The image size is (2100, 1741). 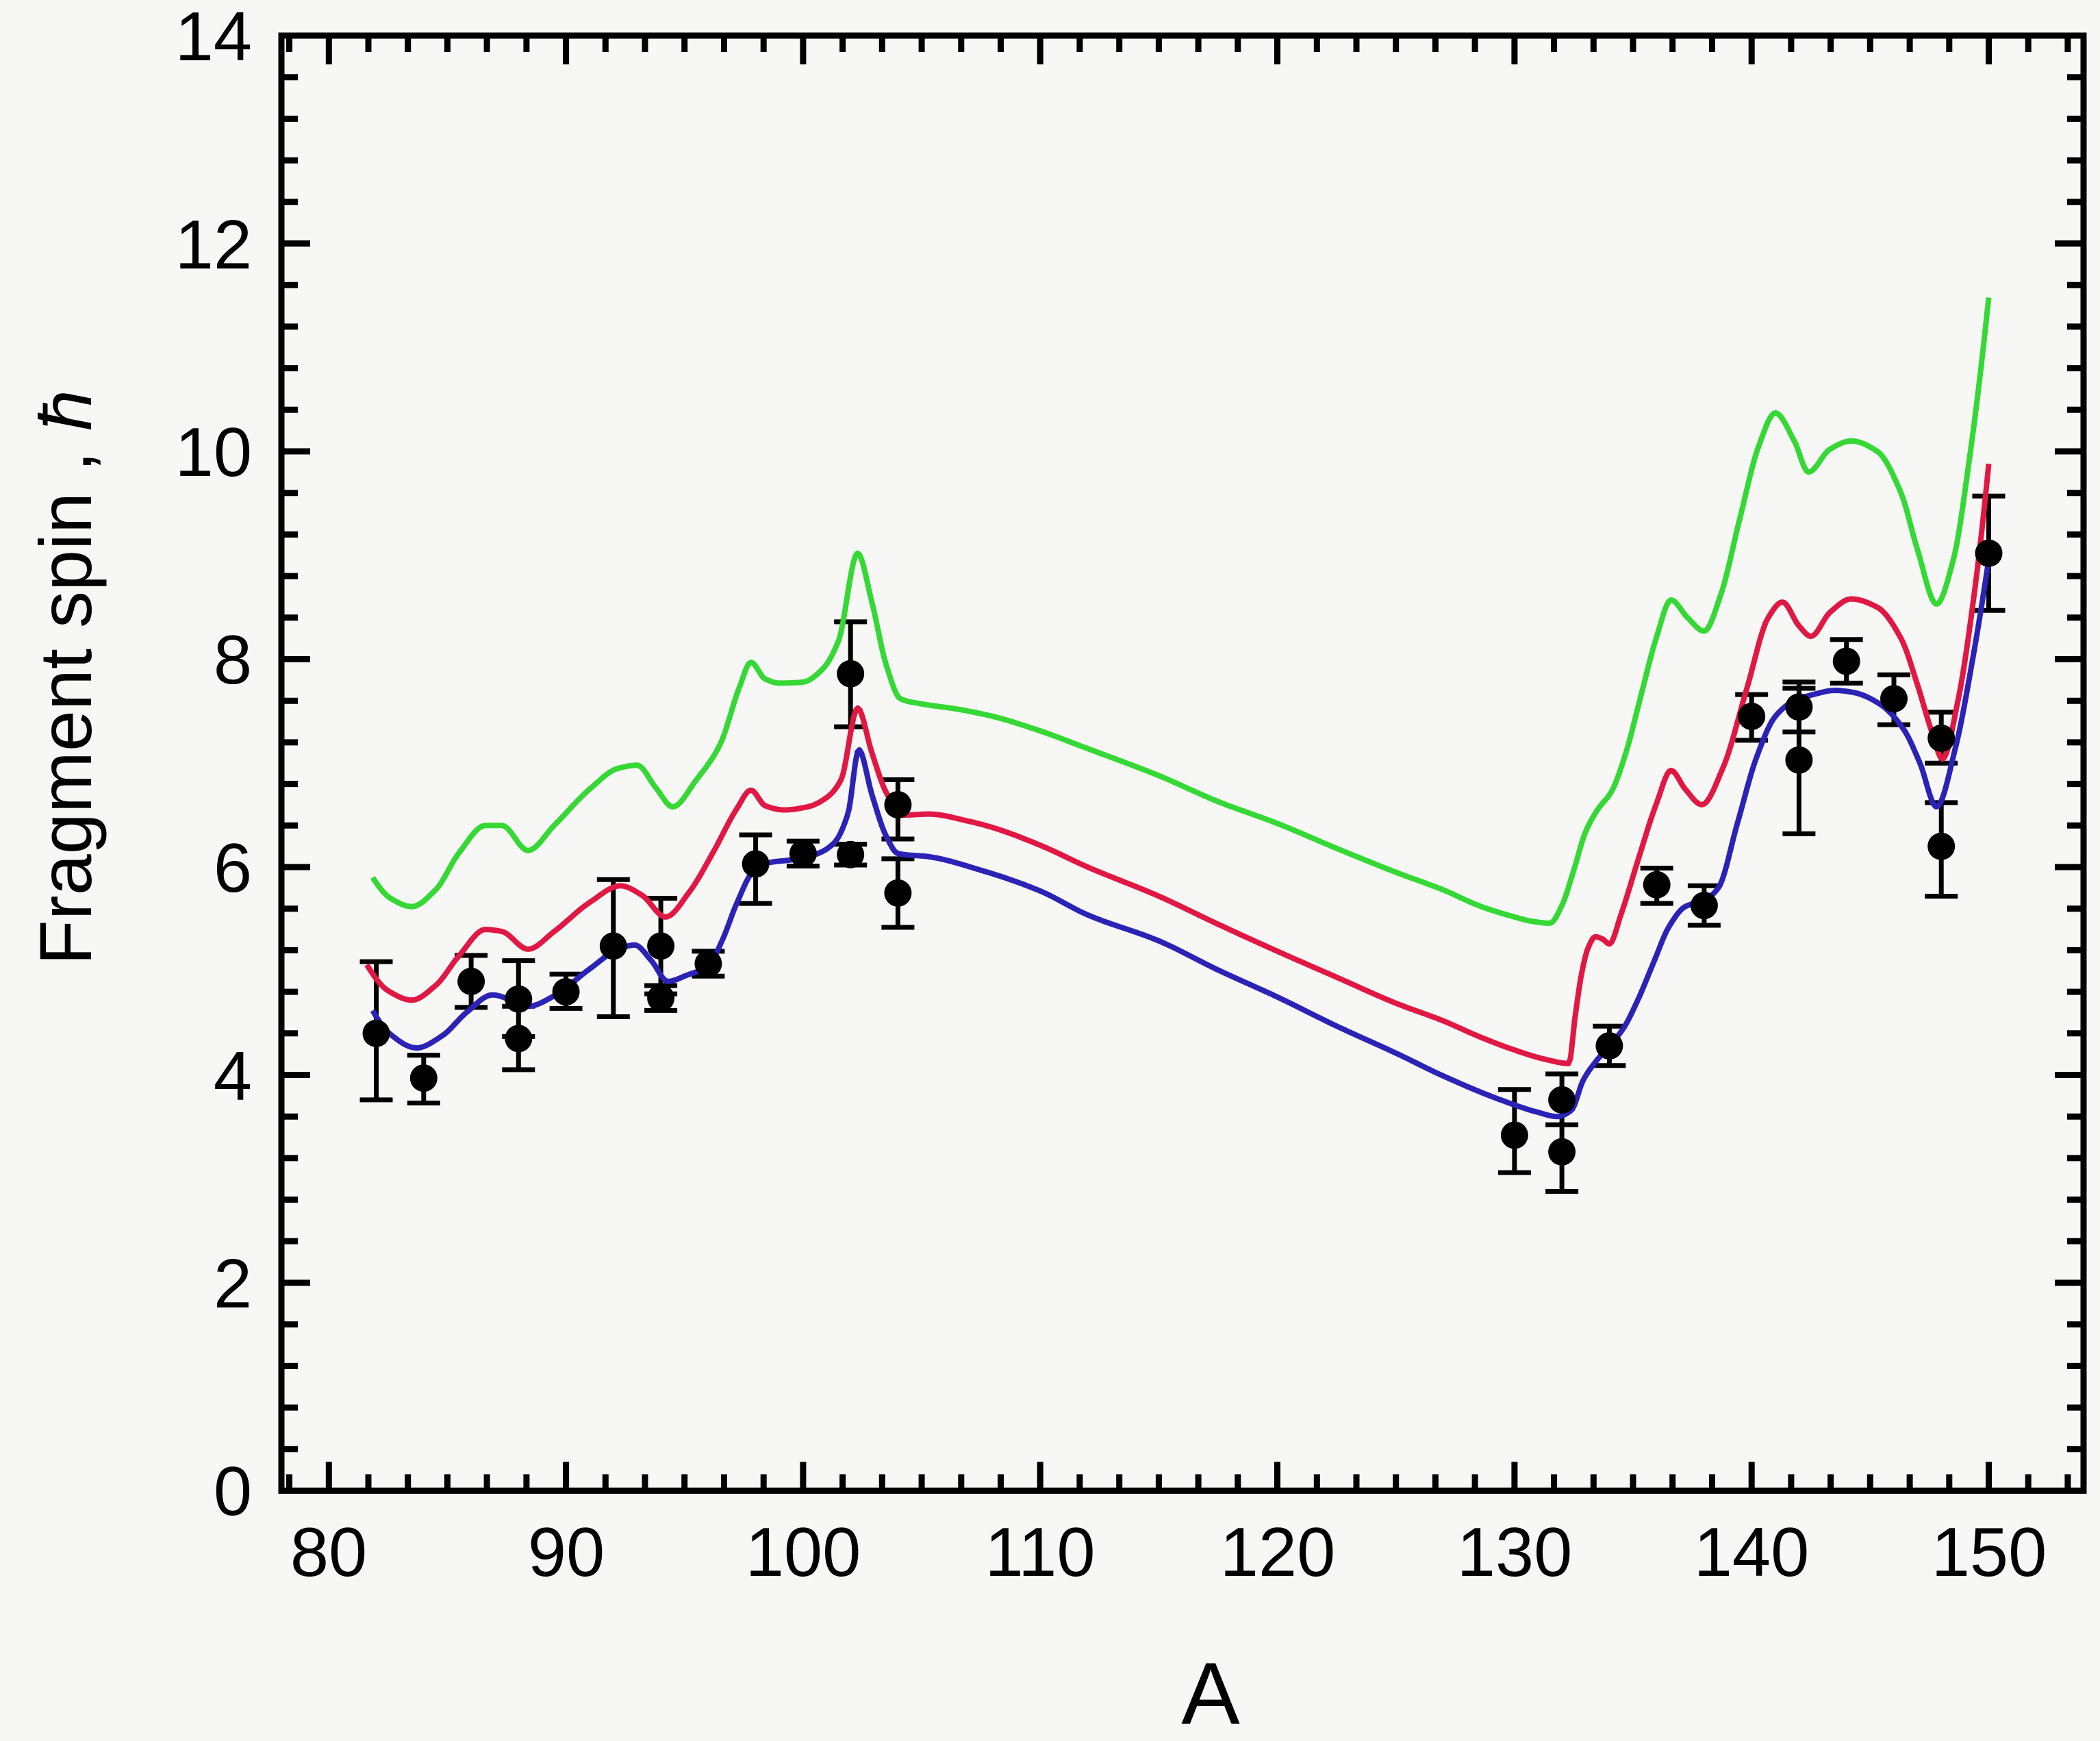 What do you see at coordinates (1210, 1693) in the screenshot?
I see `svg-text: A` at bounding box center [1210, 1693].